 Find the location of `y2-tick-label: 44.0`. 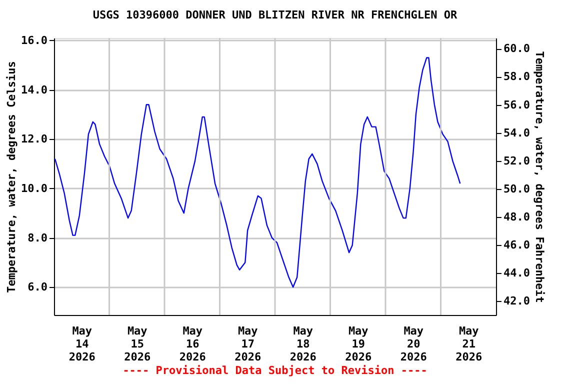

y2-tick-label: 44.0 is located at coordinates (517, 273).